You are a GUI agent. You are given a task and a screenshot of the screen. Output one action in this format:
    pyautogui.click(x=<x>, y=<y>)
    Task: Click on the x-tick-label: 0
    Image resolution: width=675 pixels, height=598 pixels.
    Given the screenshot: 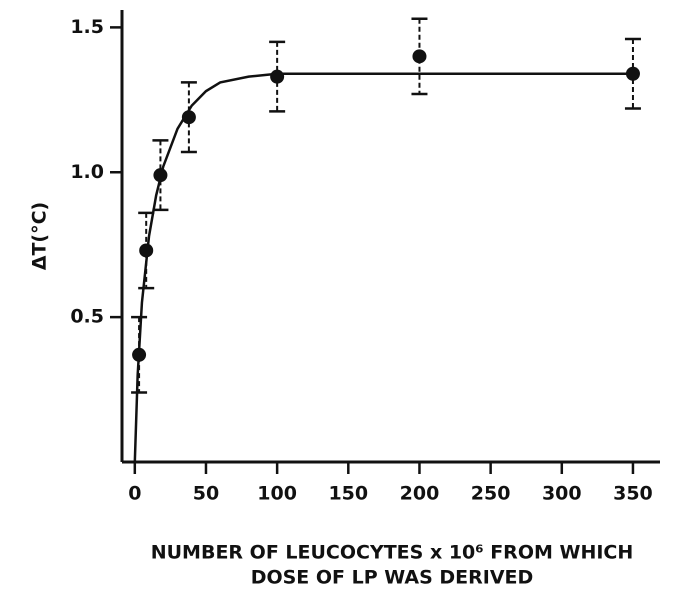 What is the action you would take?
    pyautogui.click(x=134, y=494)
    